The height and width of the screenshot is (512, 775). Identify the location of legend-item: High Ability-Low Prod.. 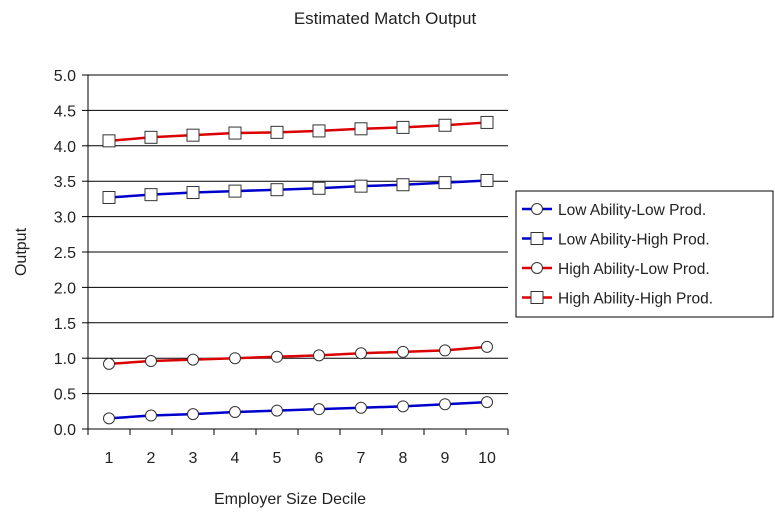
(616, 269).